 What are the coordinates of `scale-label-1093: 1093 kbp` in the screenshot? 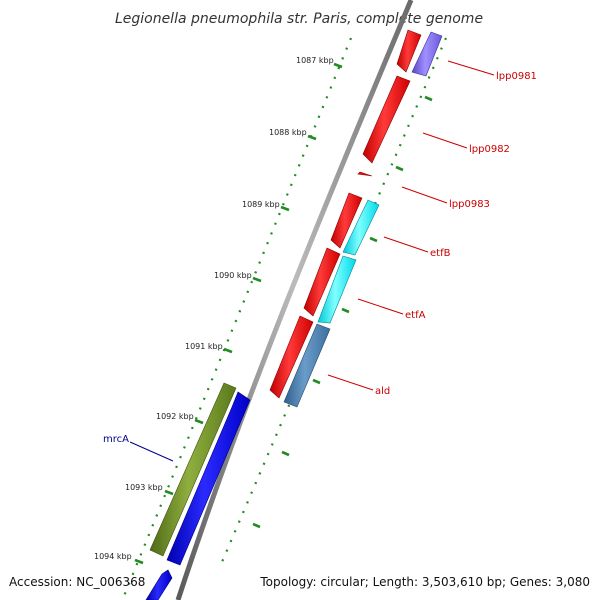 It's located at (144, 487).